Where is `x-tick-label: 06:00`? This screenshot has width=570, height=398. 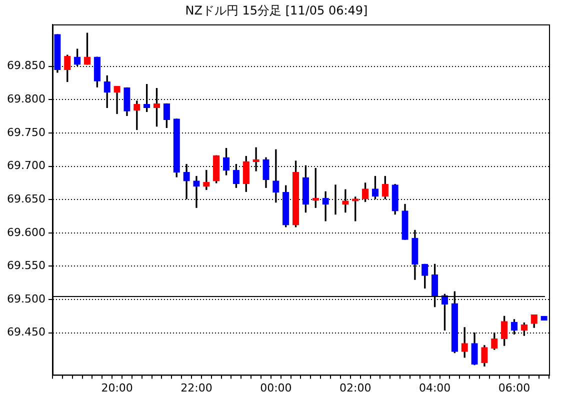 x-tick-label: 06:00 is located at coordinates (514, 387).